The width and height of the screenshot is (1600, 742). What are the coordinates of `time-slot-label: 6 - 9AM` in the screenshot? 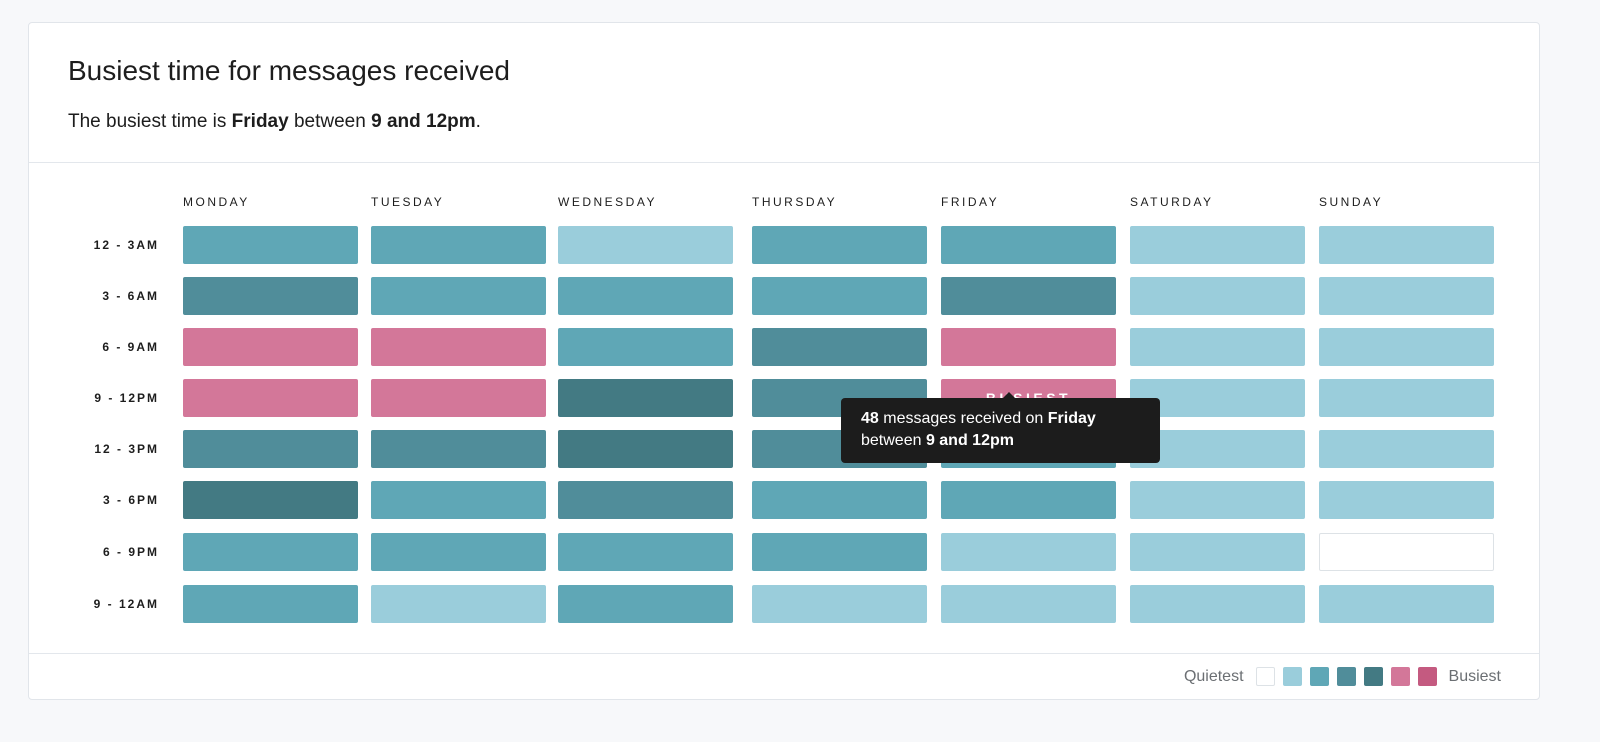 It's located at (130, 347).